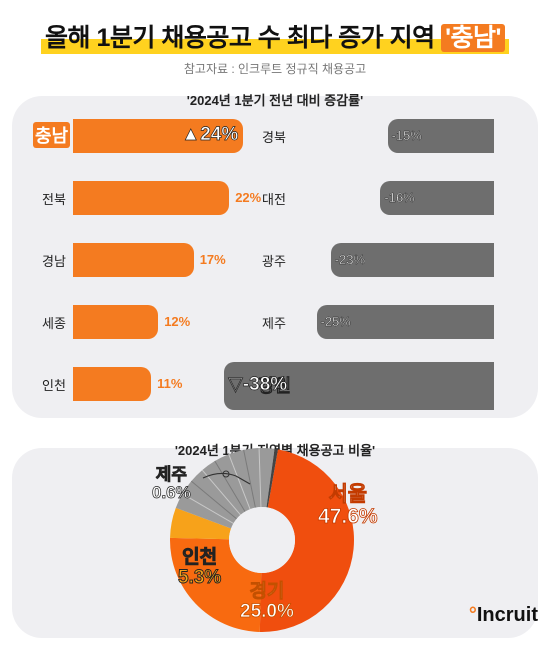 Image resolution: width=550 pixels, height=650 pixels. Describe the element at coordinates (274, 137) in the screenshot. I see `bar-category-label: 경북` at that location.